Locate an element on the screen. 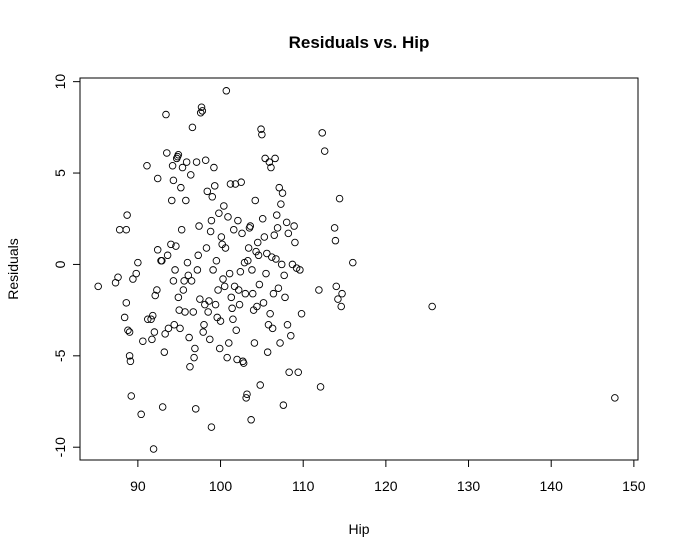  y-axis-label: Residuals is located at coordinates (13, 268).